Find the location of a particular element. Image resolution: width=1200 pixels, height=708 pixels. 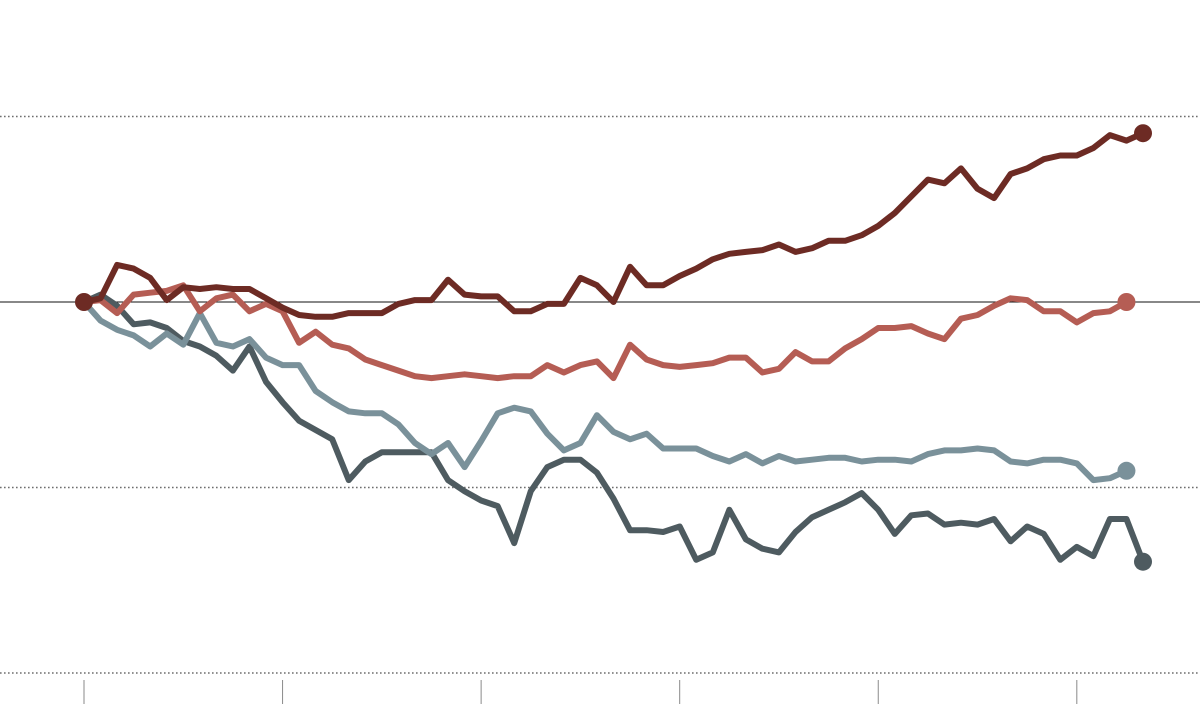

series-line is located at coordinates (605, 332).